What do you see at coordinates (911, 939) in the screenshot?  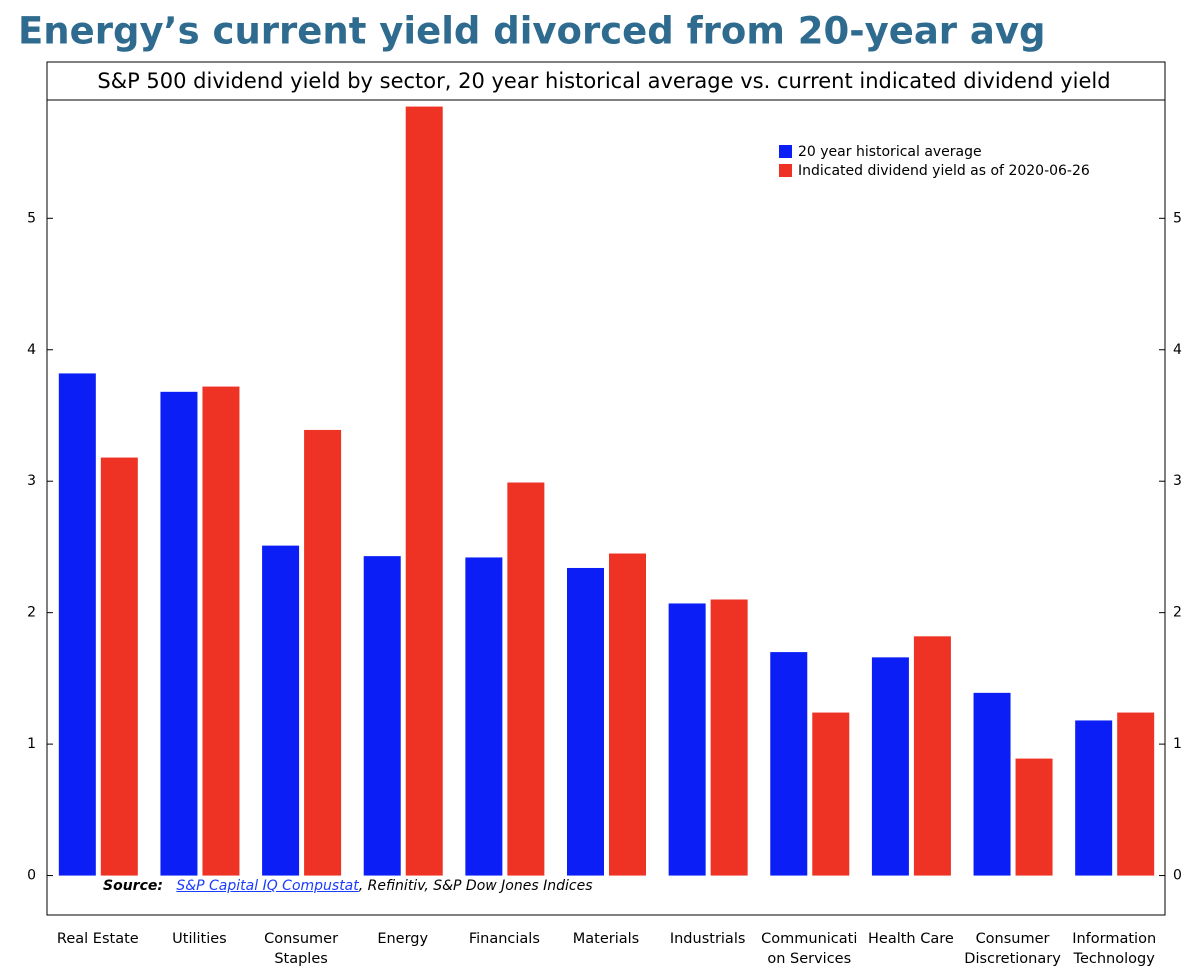 I see `x-tick-label: Health Care` at bounding box center [911, 939].